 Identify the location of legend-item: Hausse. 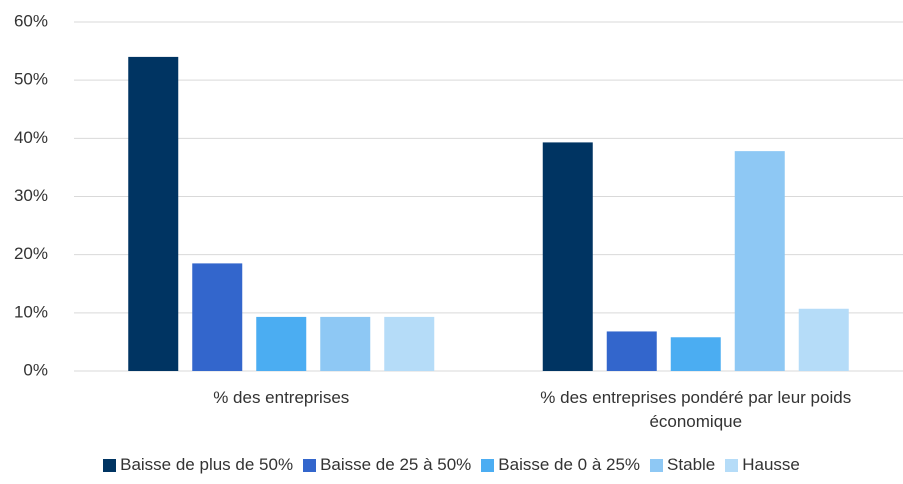
(762, 465).